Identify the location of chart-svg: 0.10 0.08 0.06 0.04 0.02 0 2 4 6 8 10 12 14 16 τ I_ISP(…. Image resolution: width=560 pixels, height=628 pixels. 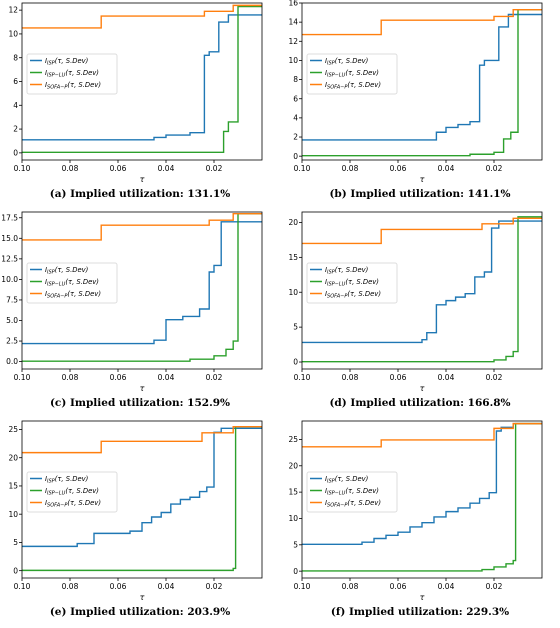
(415, 92).